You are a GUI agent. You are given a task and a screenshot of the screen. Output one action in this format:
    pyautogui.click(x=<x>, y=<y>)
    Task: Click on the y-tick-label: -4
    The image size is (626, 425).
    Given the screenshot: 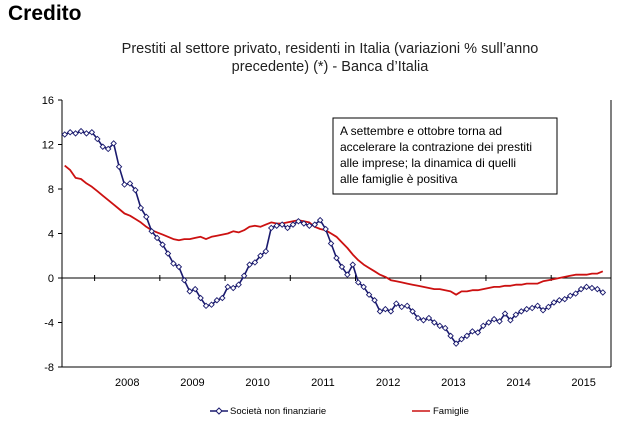 What is the action you would take?
    pyautogui.click(x=49, y=324)
    